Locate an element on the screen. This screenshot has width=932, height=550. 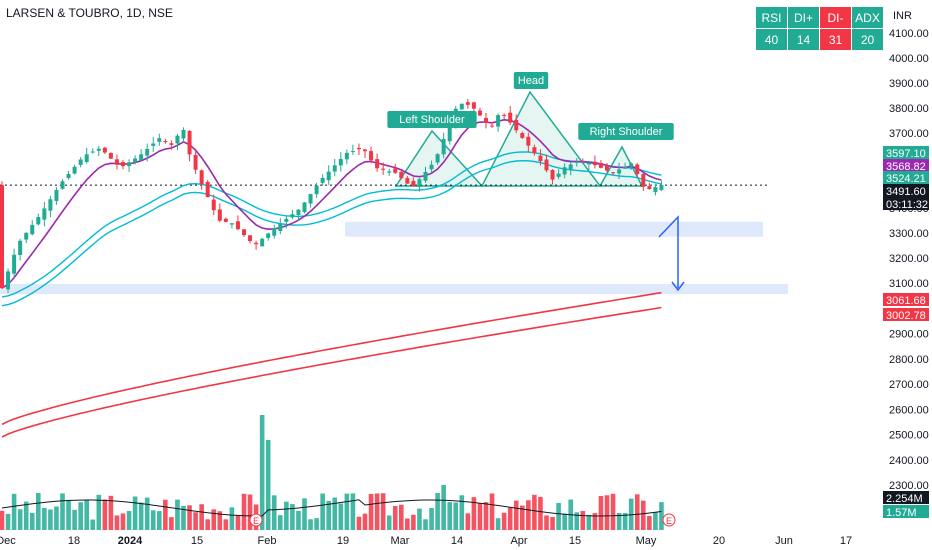
chart-title: LARSEN & TOUBRO, 1D, NSE is located at coordinates (89, 13).